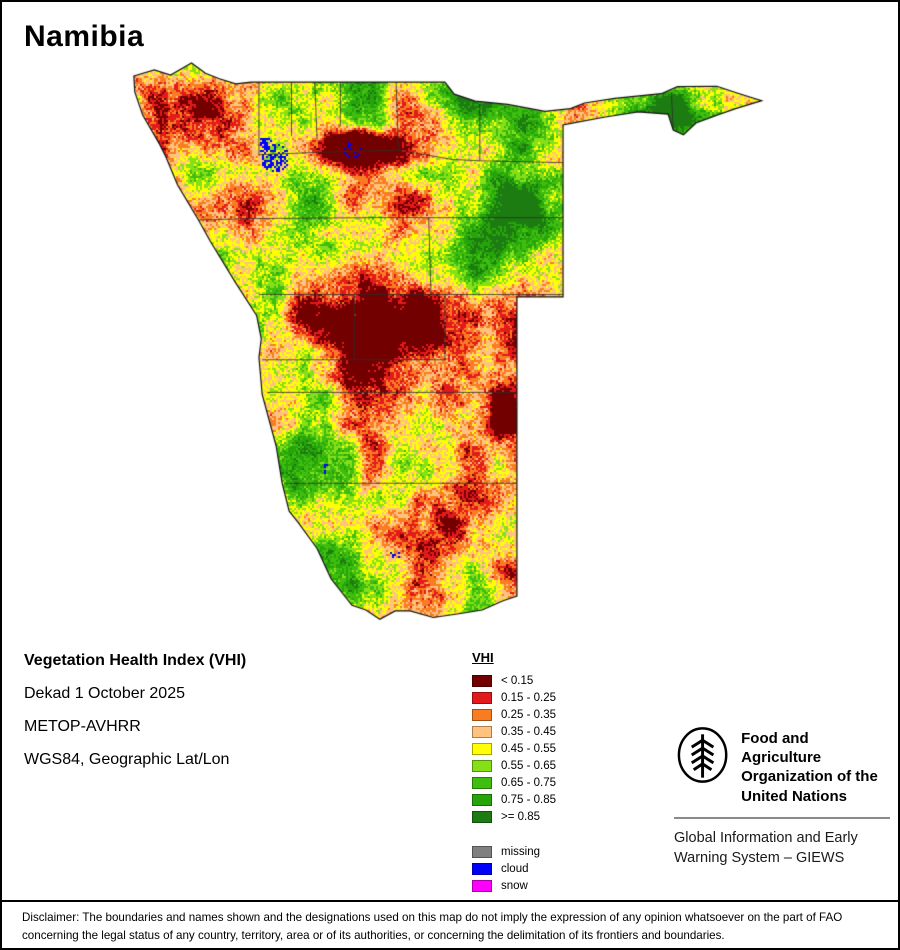  I want to click on fao-name-line: Organization of the, so click(809, 777).